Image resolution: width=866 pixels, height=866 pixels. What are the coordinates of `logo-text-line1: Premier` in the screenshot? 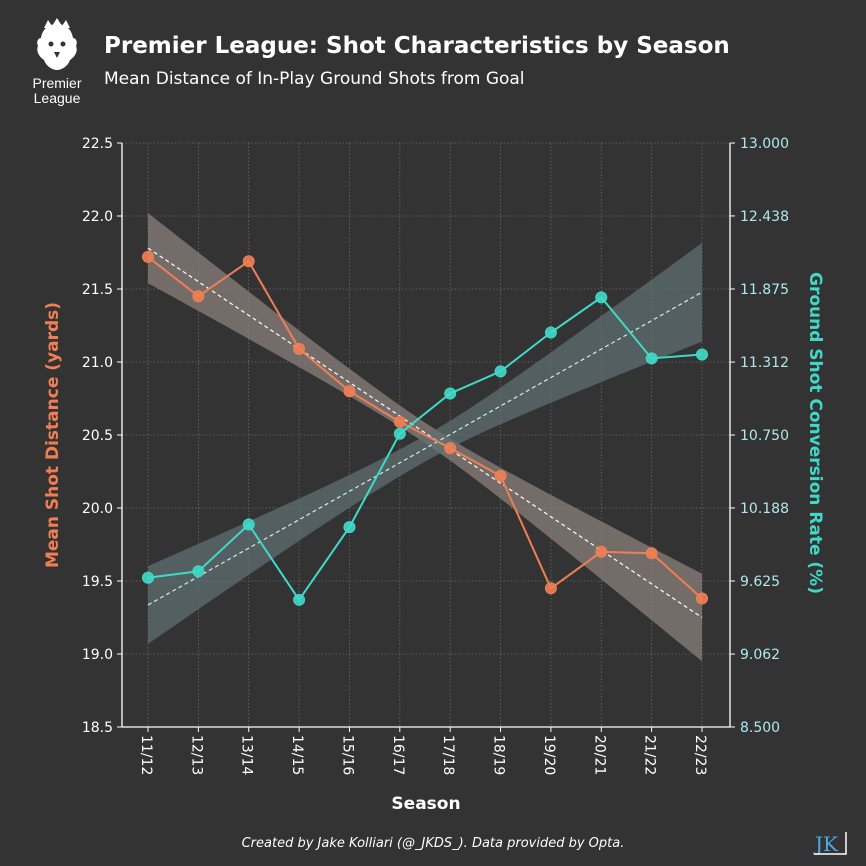 It's located at (56, 83).